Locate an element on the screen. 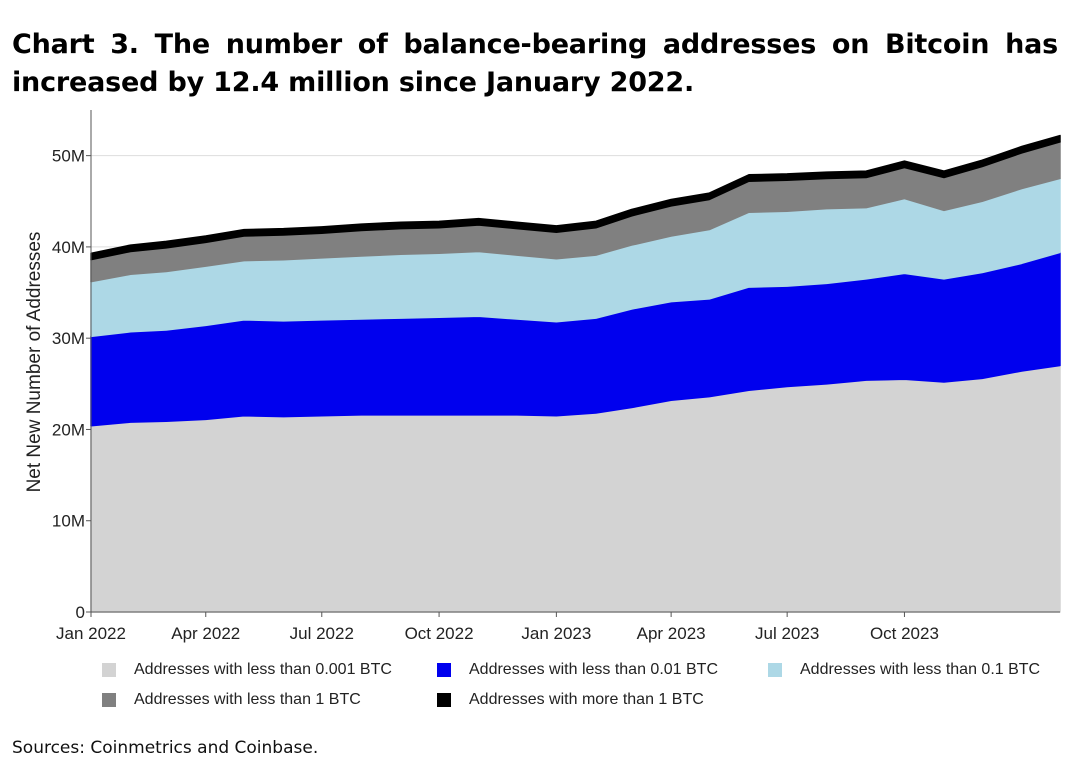 This screenshot has width=1088, height=770. x-tick-label-0: Jan 2022 is located at coordinates (91, 633).